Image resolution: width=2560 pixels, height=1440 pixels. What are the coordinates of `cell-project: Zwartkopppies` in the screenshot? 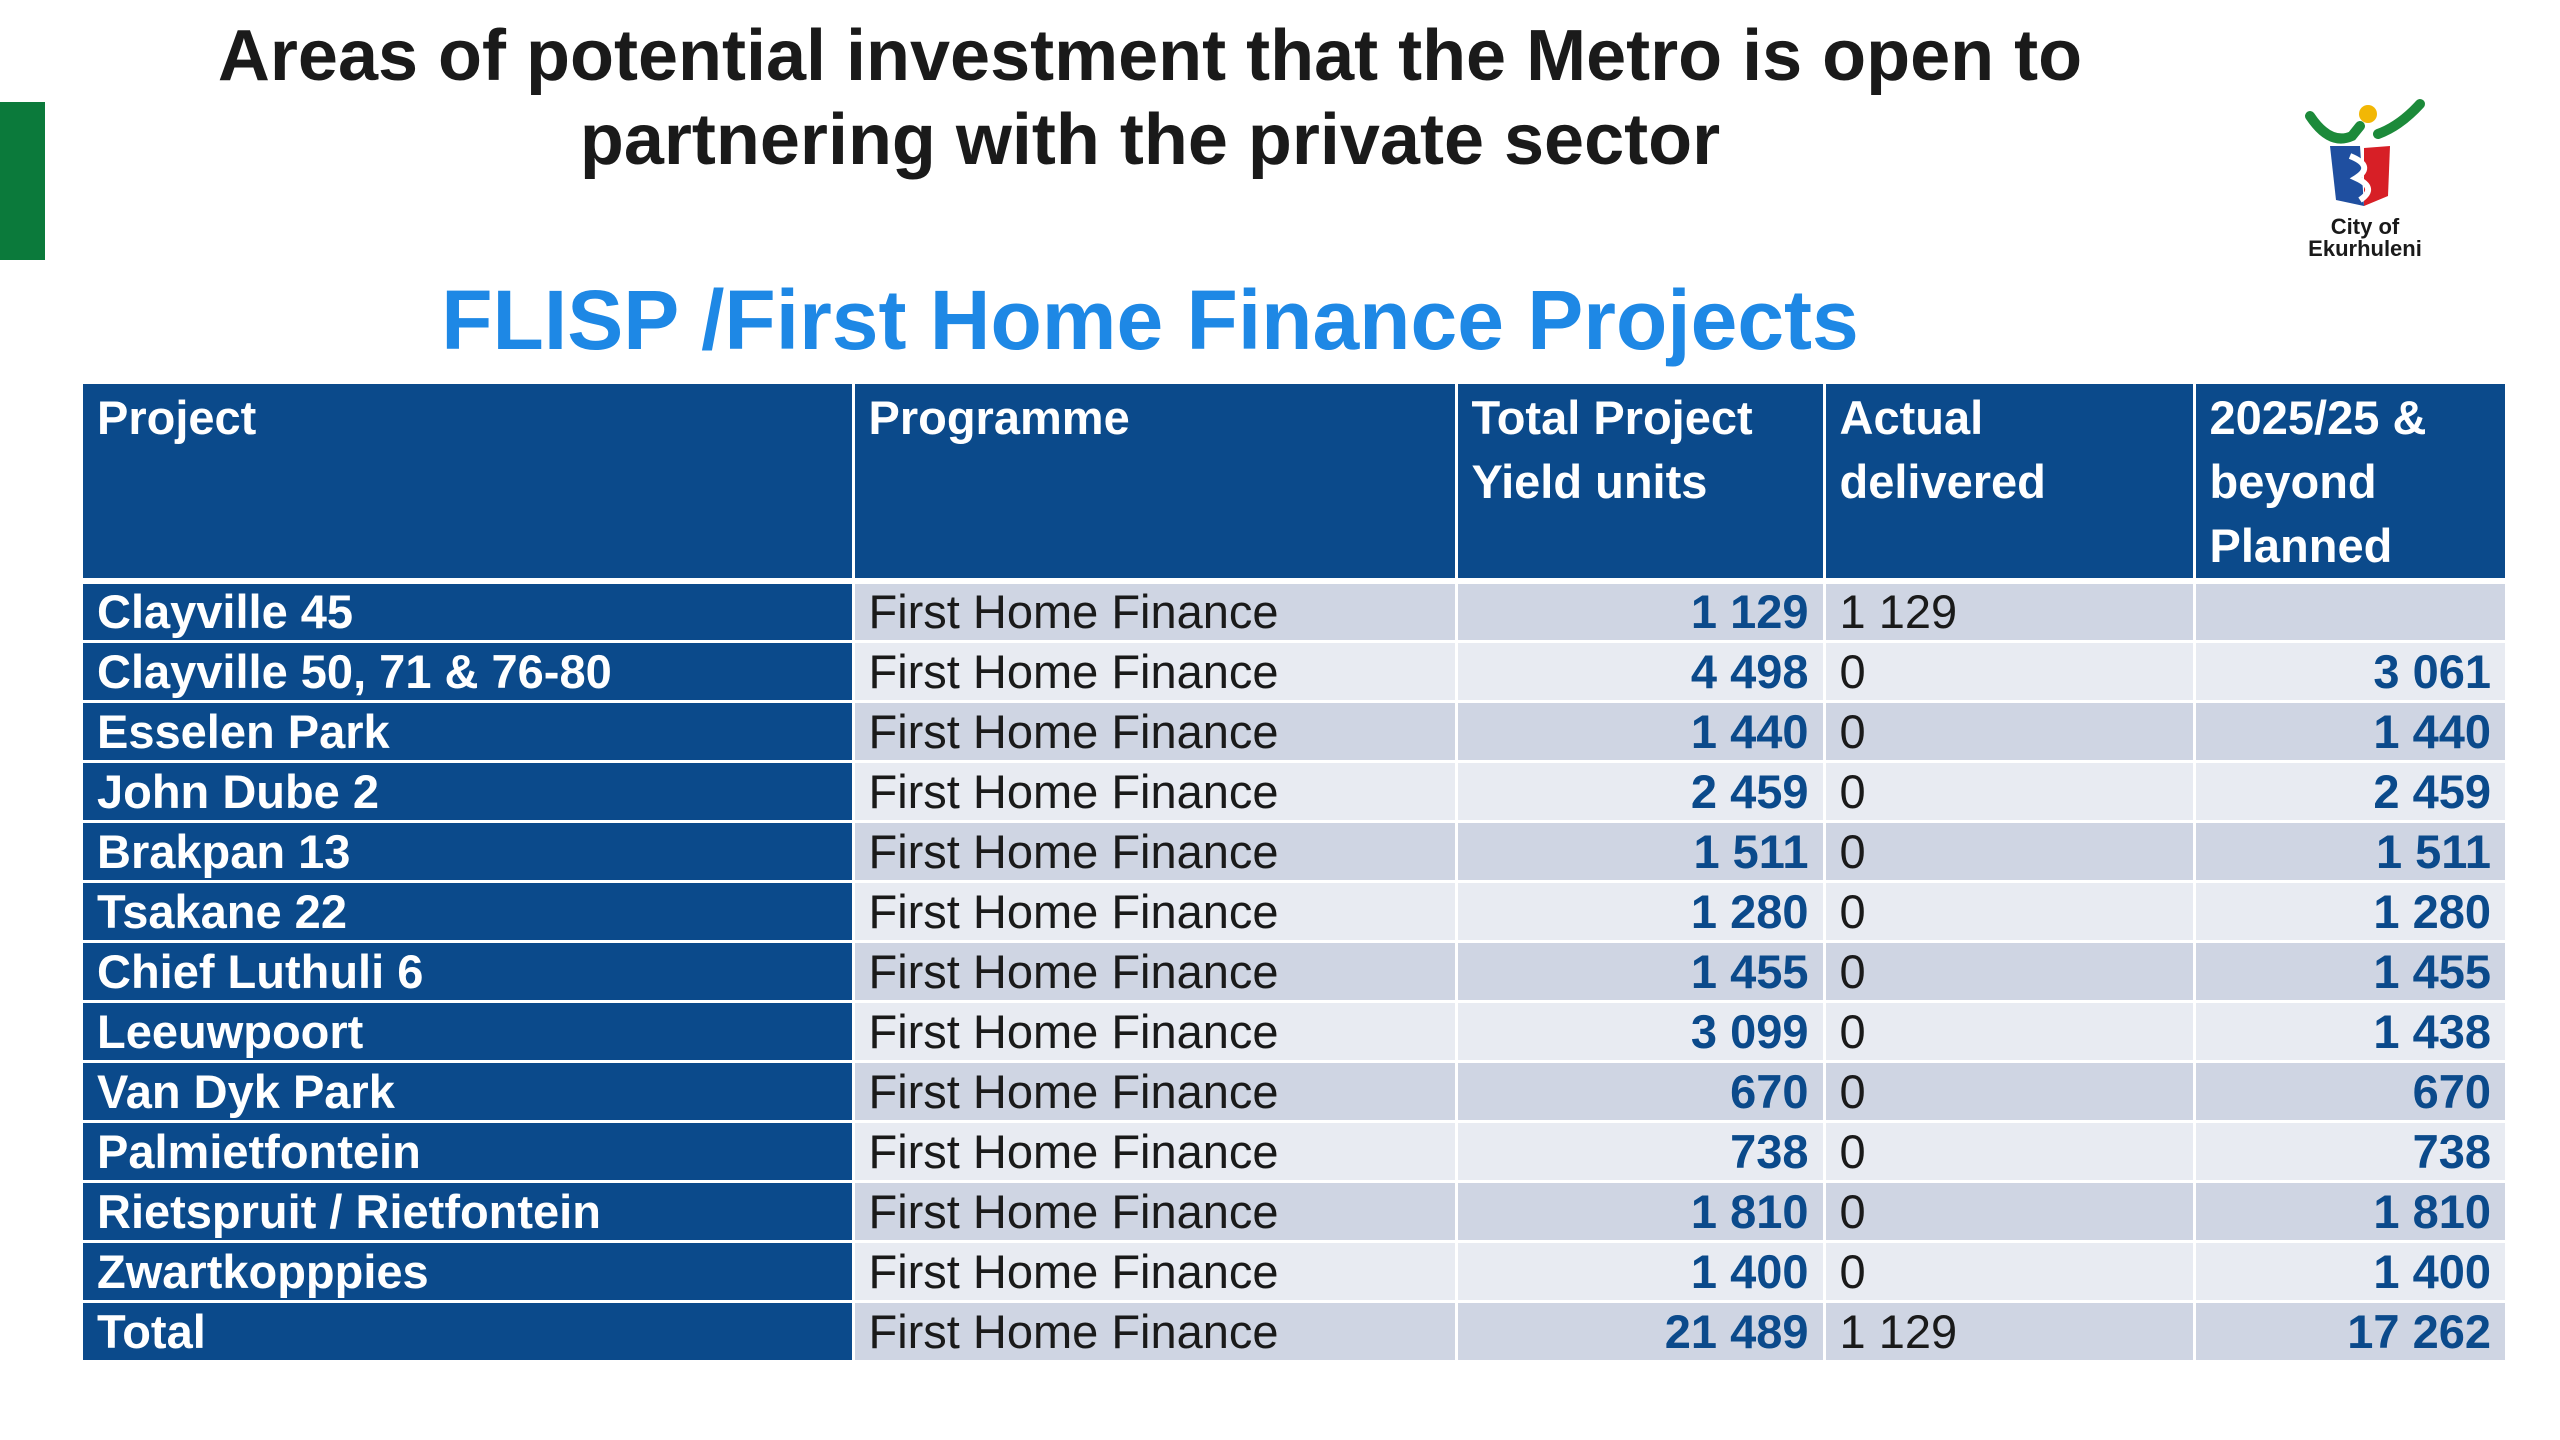 It's located at (469, 1272).